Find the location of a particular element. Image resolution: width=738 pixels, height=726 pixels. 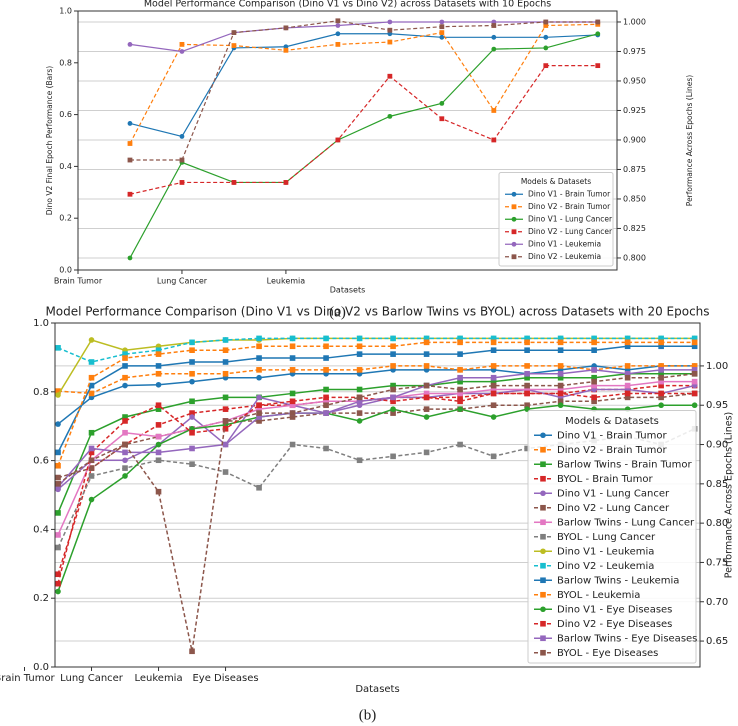

legend-box is located at coordinates (612, 537).